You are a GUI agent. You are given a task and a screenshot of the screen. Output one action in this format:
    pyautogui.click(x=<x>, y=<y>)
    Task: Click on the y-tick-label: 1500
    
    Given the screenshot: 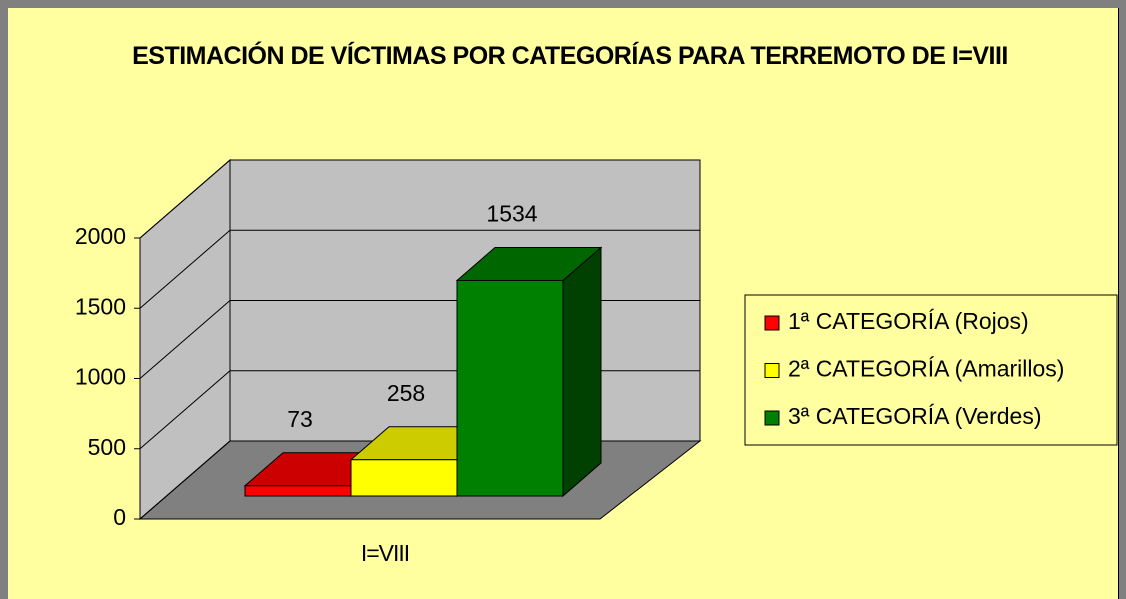 What is the action you would take?
    pyautogui.click(x=100, y=306)
    